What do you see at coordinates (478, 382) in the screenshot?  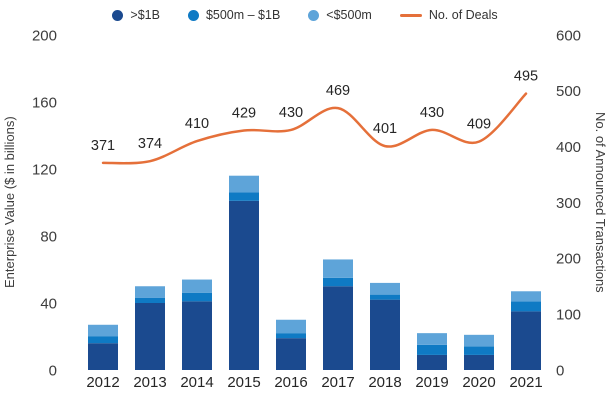 I see `x-axis-label: 2020` at bounding box center [478, 382].